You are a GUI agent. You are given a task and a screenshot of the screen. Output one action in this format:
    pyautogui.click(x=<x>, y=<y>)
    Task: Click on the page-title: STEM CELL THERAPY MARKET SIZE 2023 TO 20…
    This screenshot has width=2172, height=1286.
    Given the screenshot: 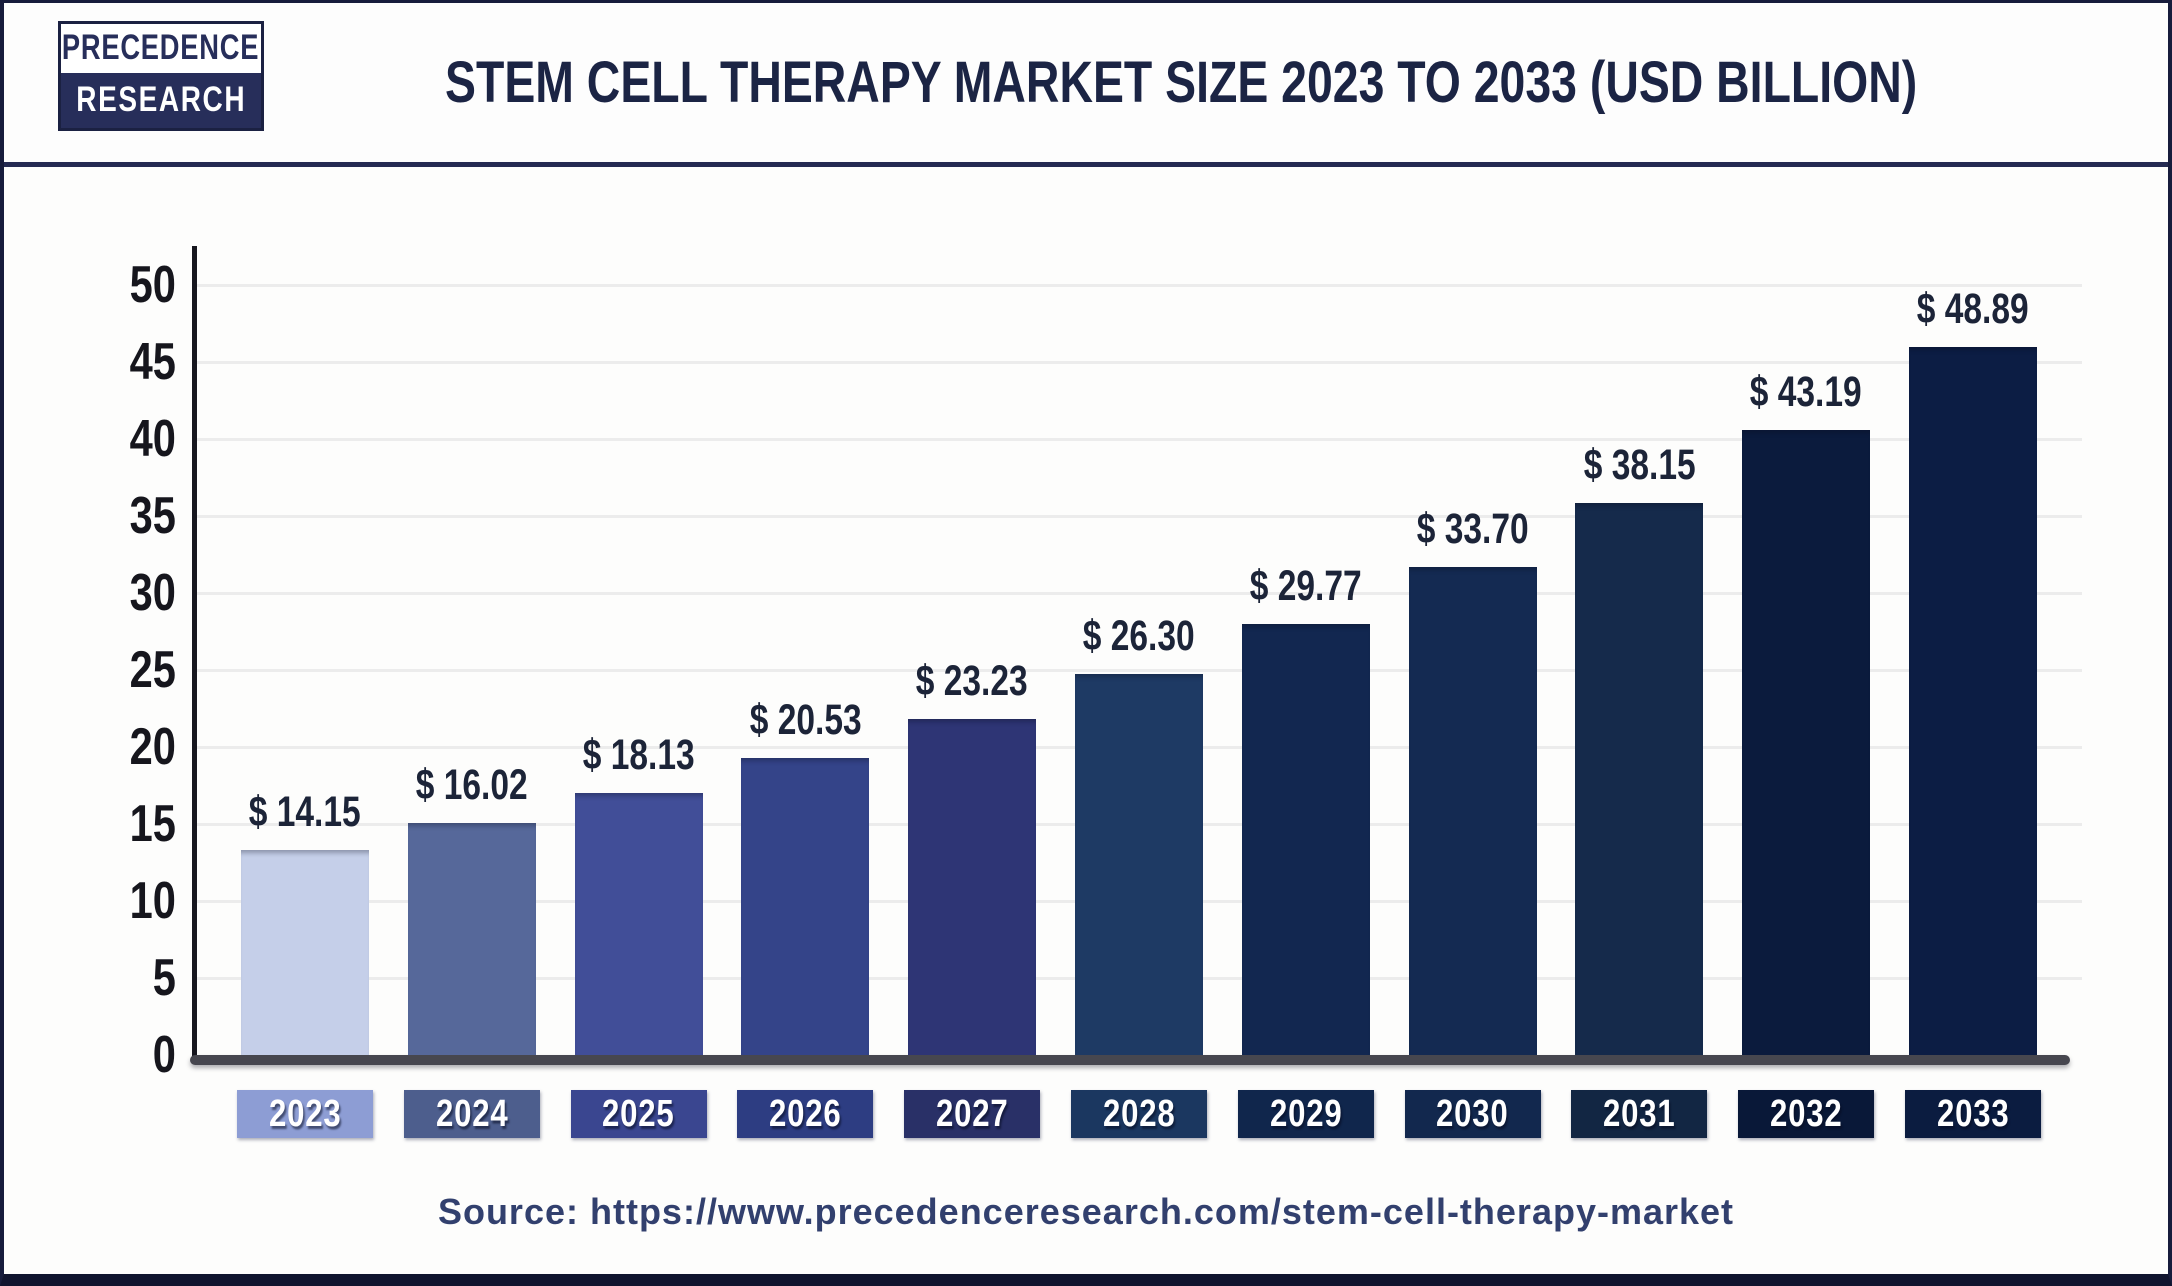 What is the action you would take?
    pyautogui.click(x=1181, y=82)
    